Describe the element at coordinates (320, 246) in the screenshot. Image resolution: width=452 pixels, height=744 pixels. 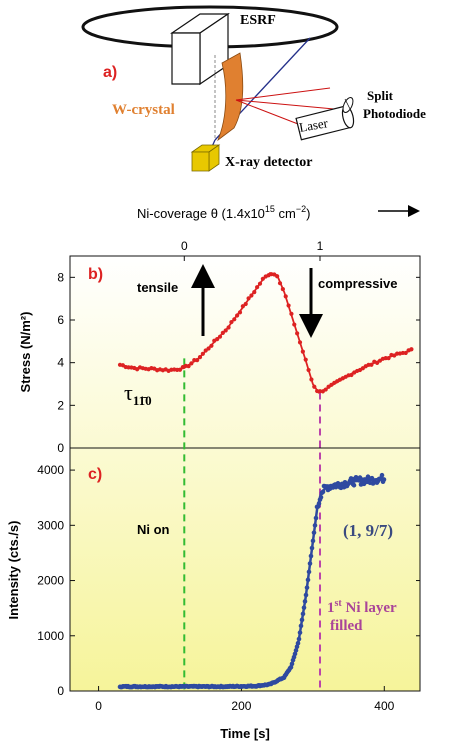
I see `coverage-tick-label: 1` at that location.